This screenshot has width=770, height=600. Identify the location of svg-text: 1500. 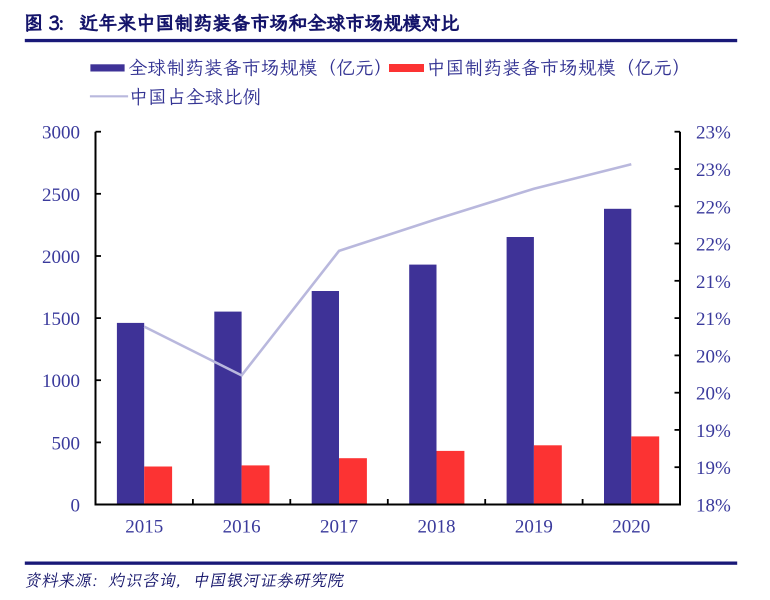
(61, 319).